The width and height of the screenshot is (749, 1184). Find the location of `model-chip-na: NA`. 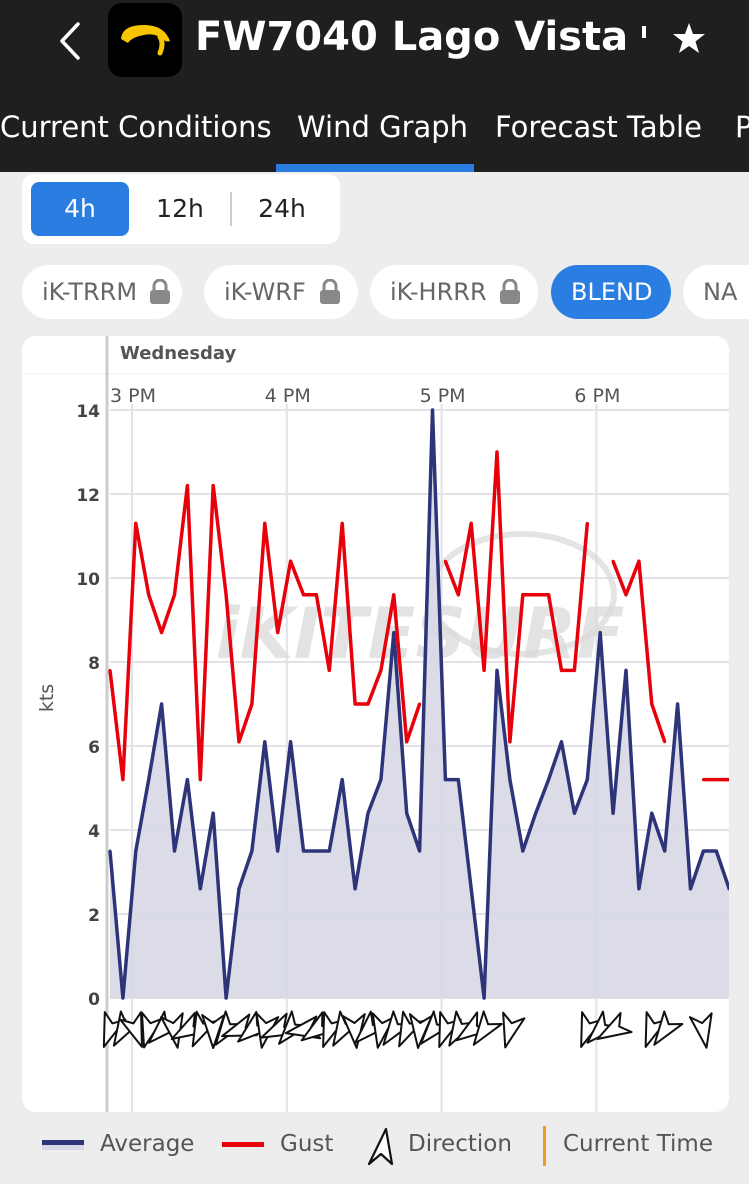

model-chip-na: NA is located at coordinates (716, 292).